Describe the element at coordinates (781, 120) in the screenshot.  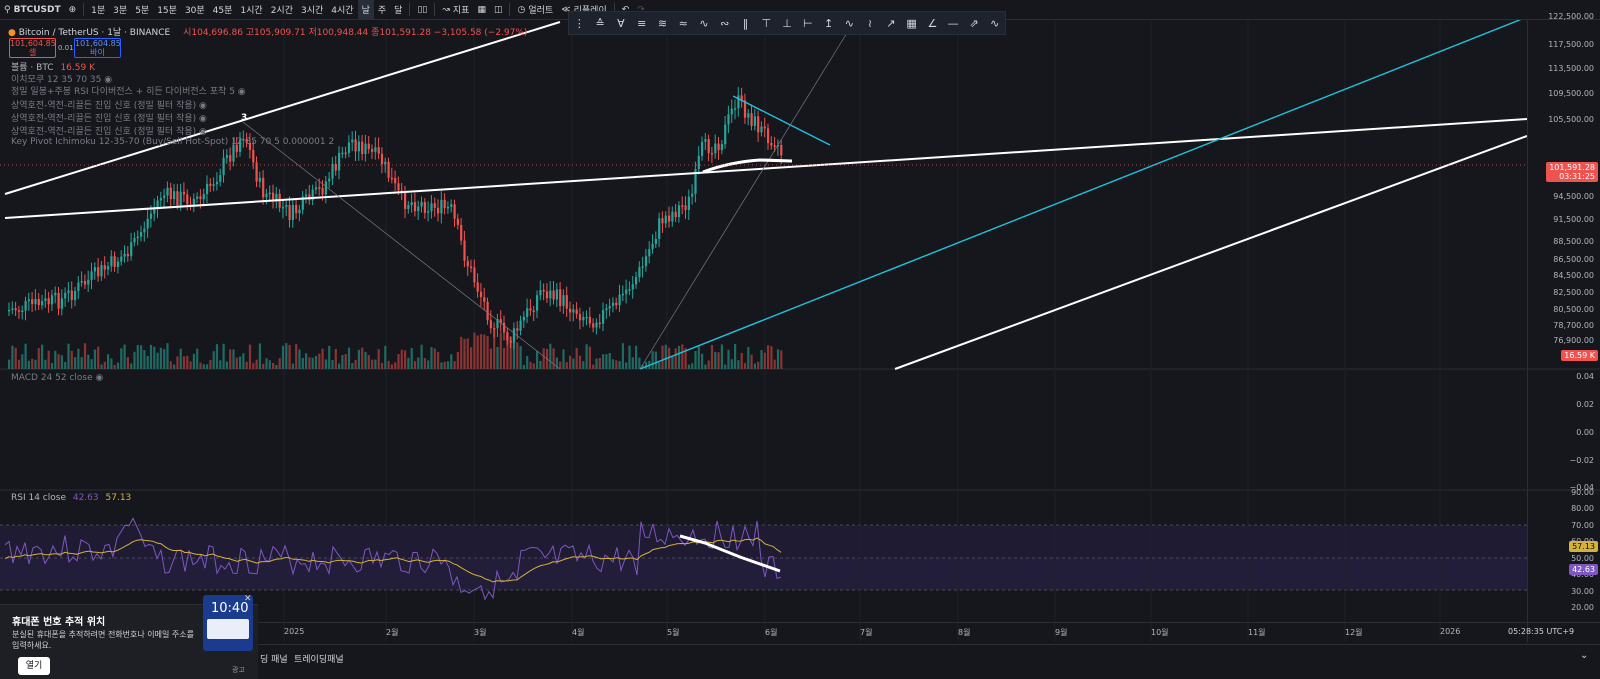
I see `resistance-line-cyan` at that location.